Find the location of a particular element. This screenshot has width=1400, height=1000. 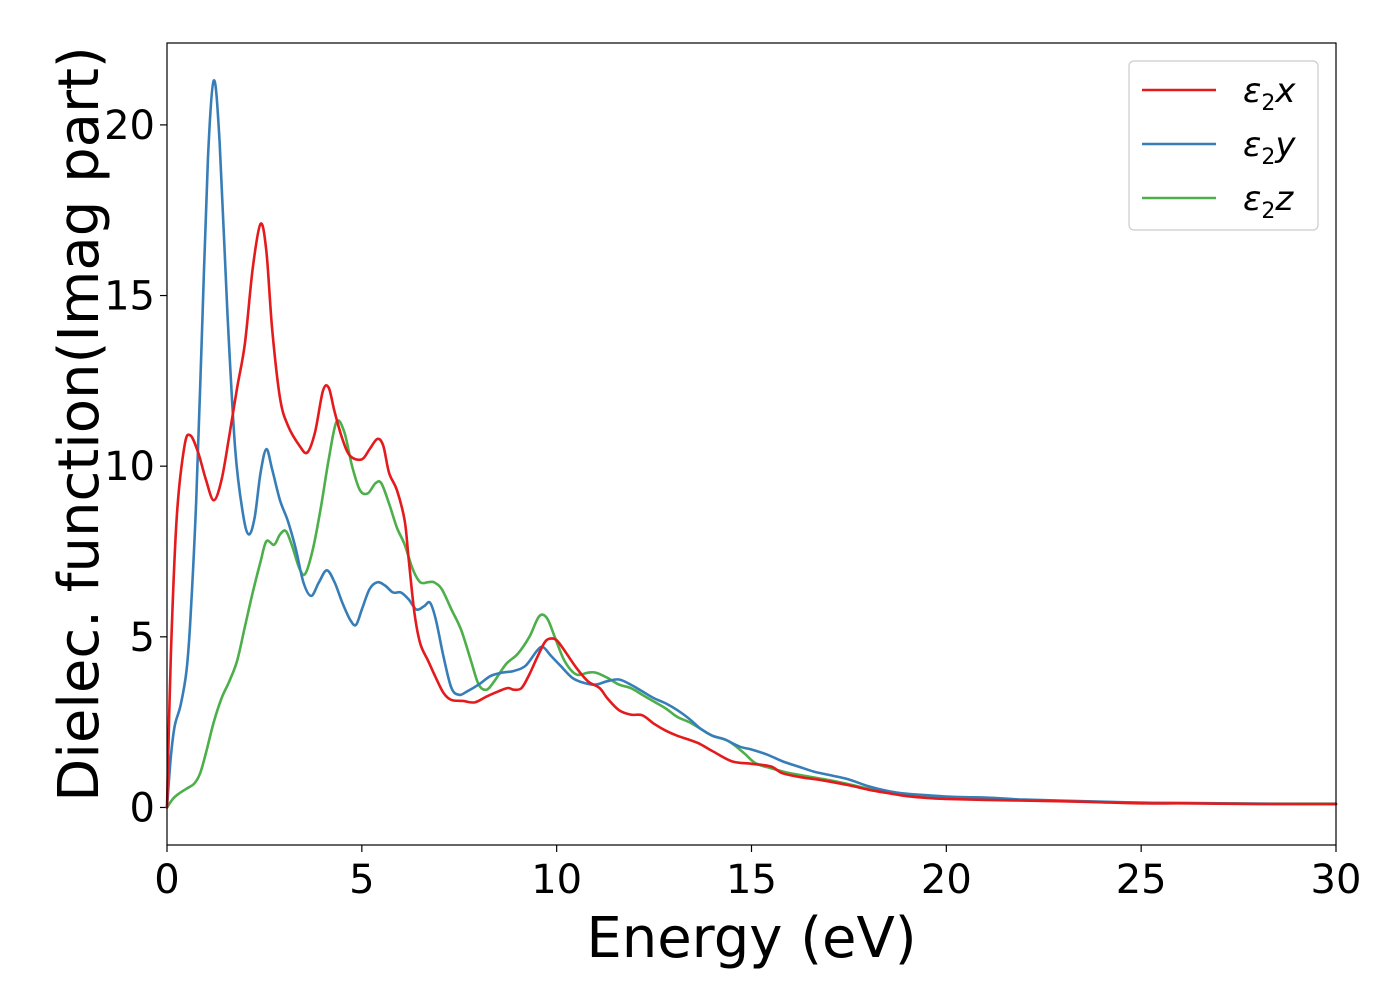

x-tick-label: 0 is located at coordinates (166, 880).